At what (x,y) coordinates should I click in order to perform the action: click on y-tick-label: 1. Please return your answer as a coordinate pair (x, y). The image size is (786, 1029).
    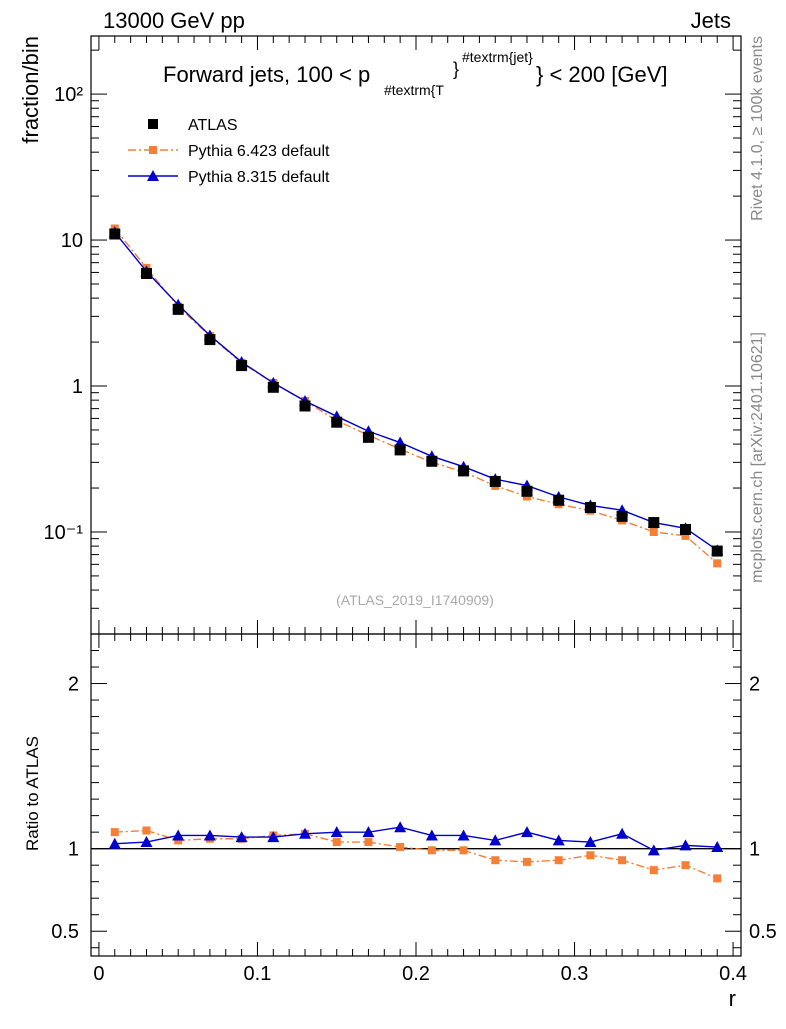
    Looking at the image, I should click on (77, 387).